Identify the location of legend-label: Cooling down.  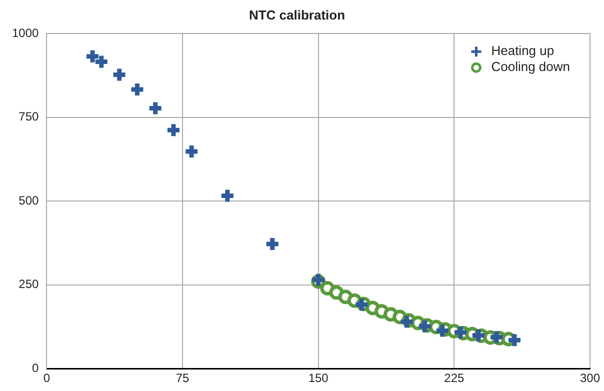
(530, 66).